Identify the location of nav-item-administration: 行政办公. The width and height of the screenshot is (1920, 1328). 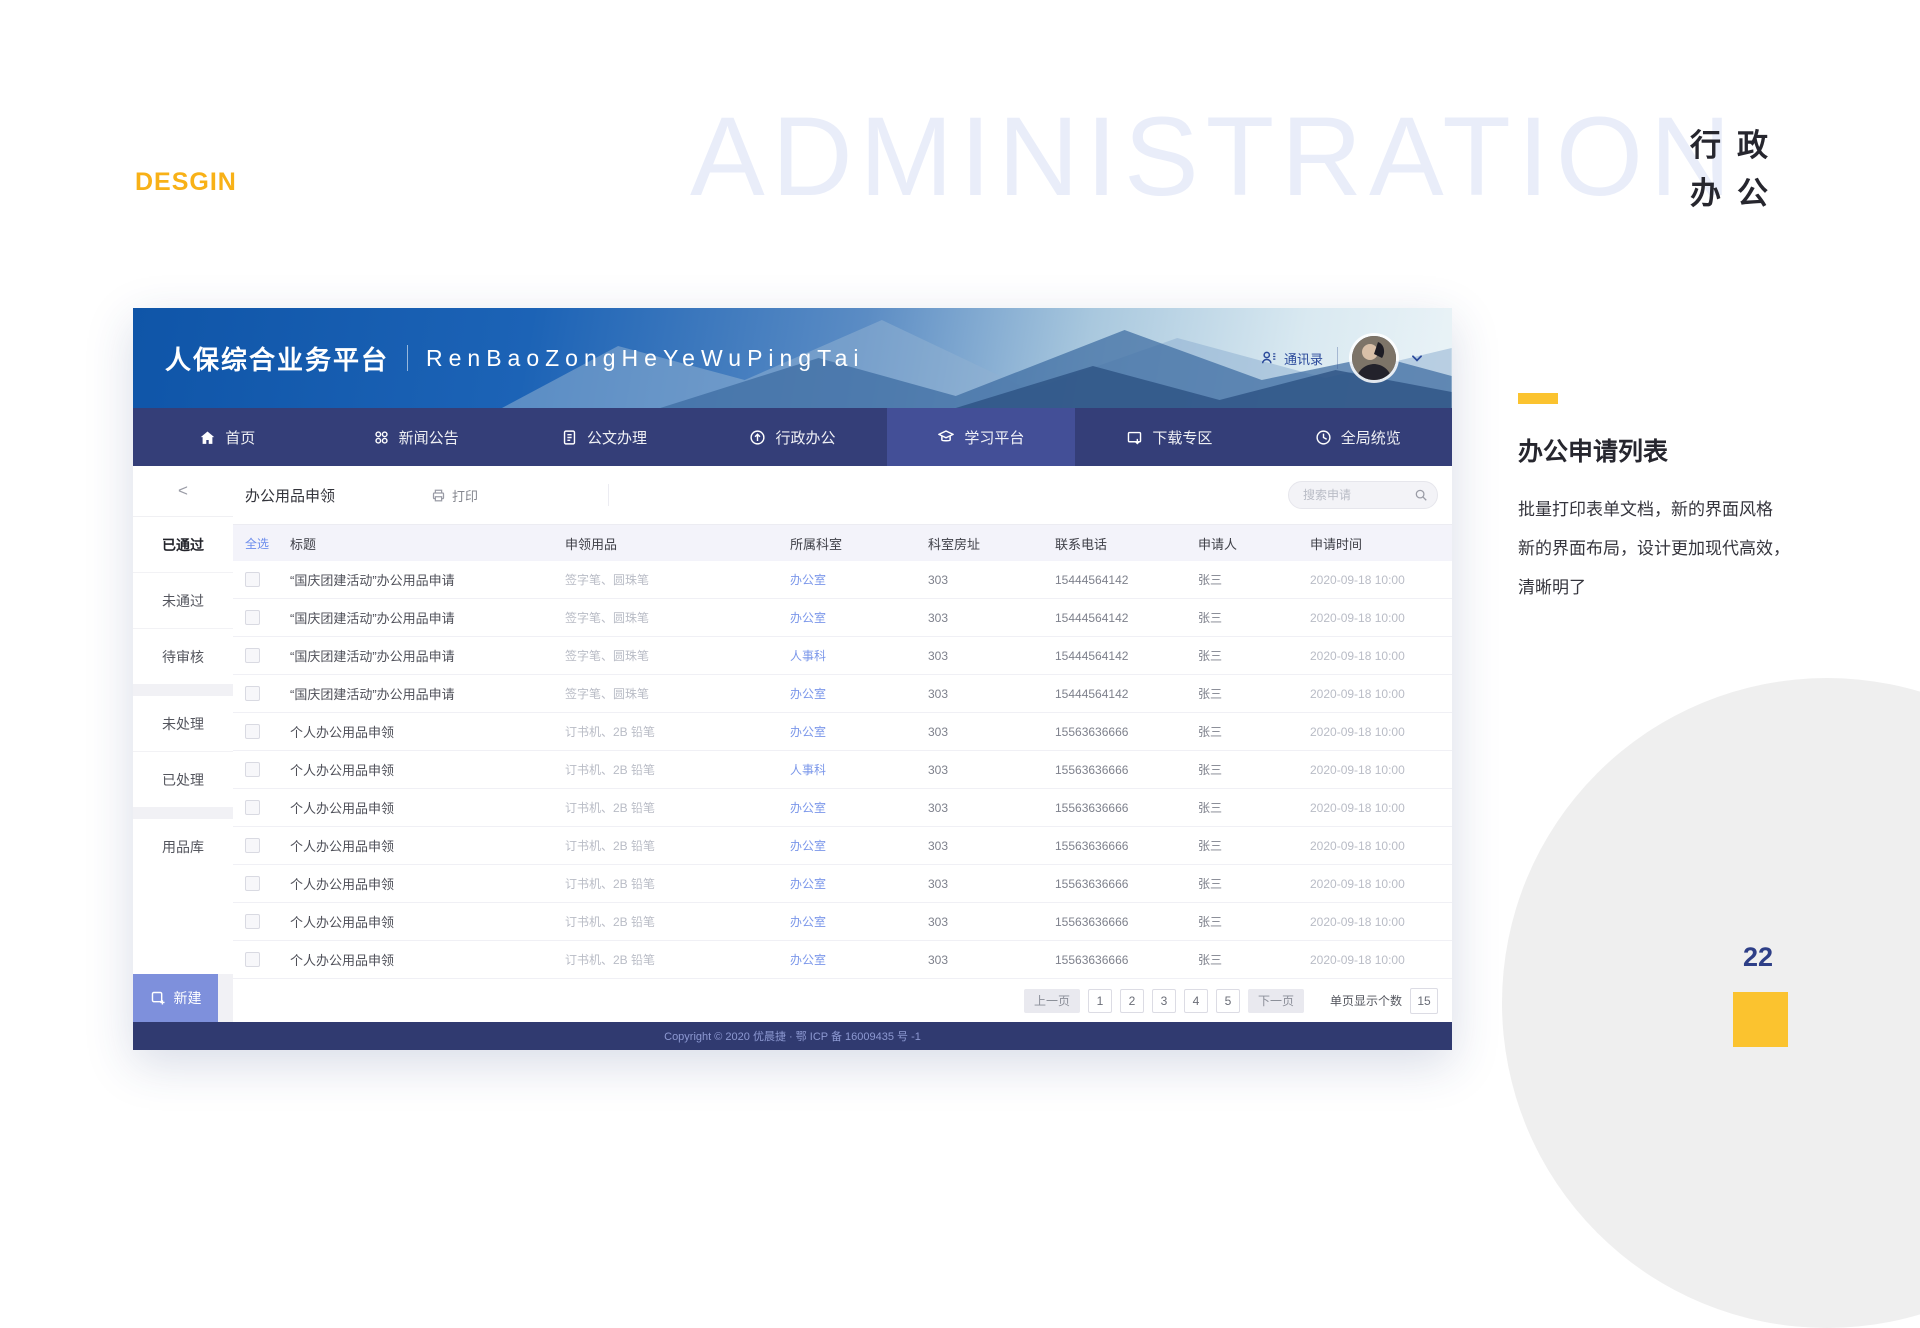
(792, 437).